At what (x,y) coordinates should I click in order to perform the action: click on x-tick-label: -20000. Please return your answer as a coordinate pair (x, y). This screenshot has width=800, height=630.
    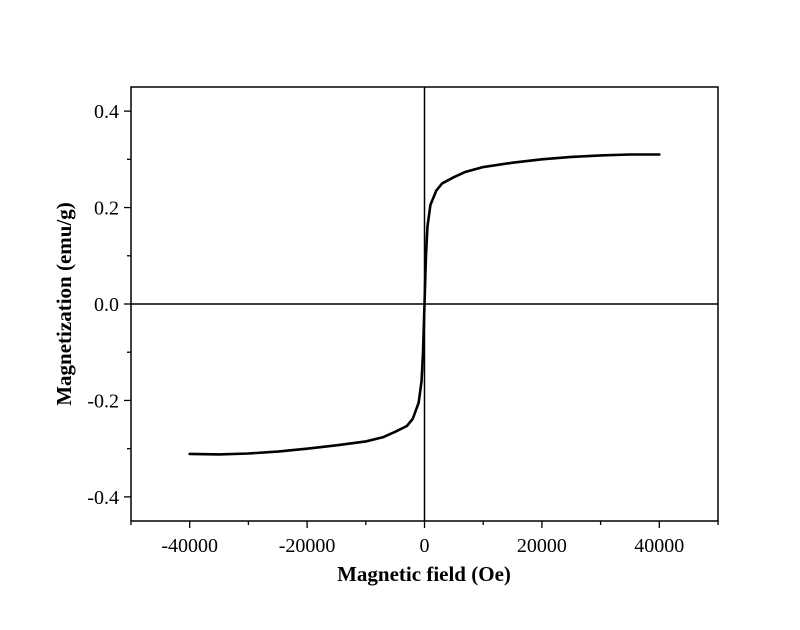
    Looking at the image, I should click on (307, 546).